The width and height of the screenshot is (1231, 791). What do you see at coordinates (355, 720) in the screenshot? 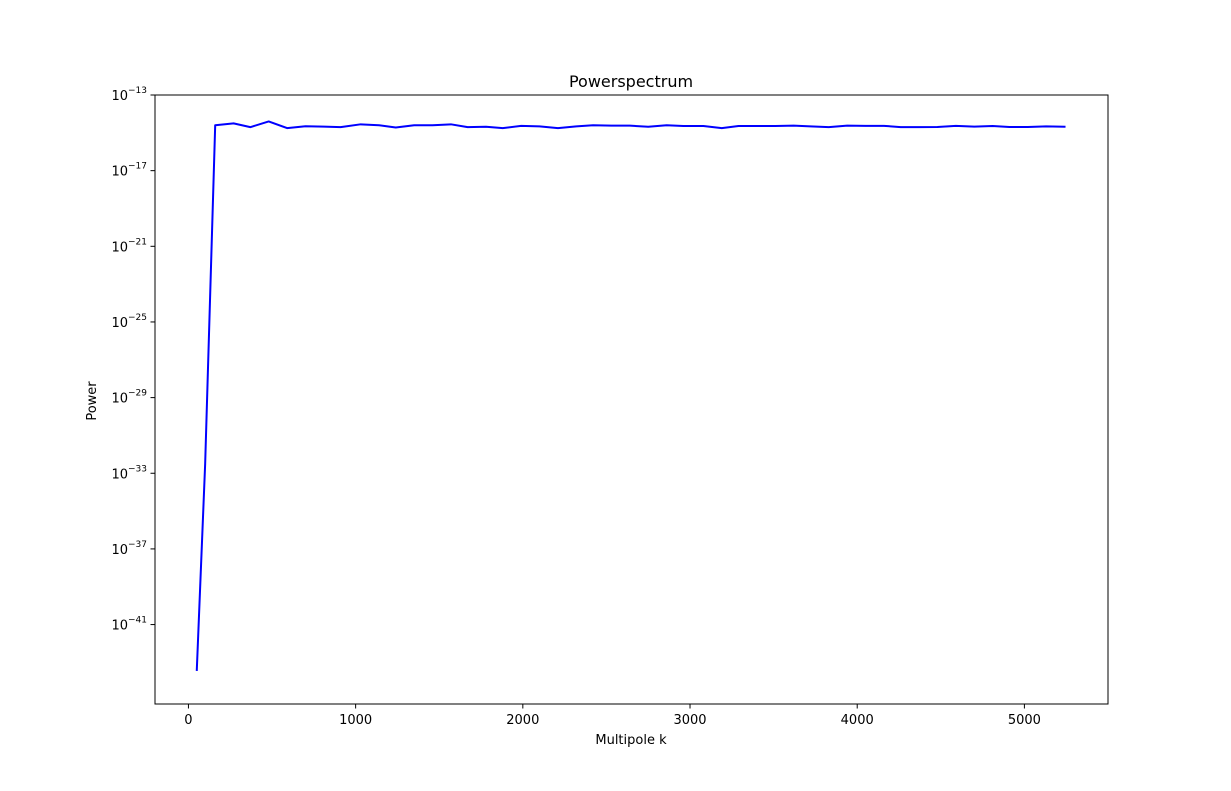
I see `x-tick-label: 1000` at bounding box center [355, 720].